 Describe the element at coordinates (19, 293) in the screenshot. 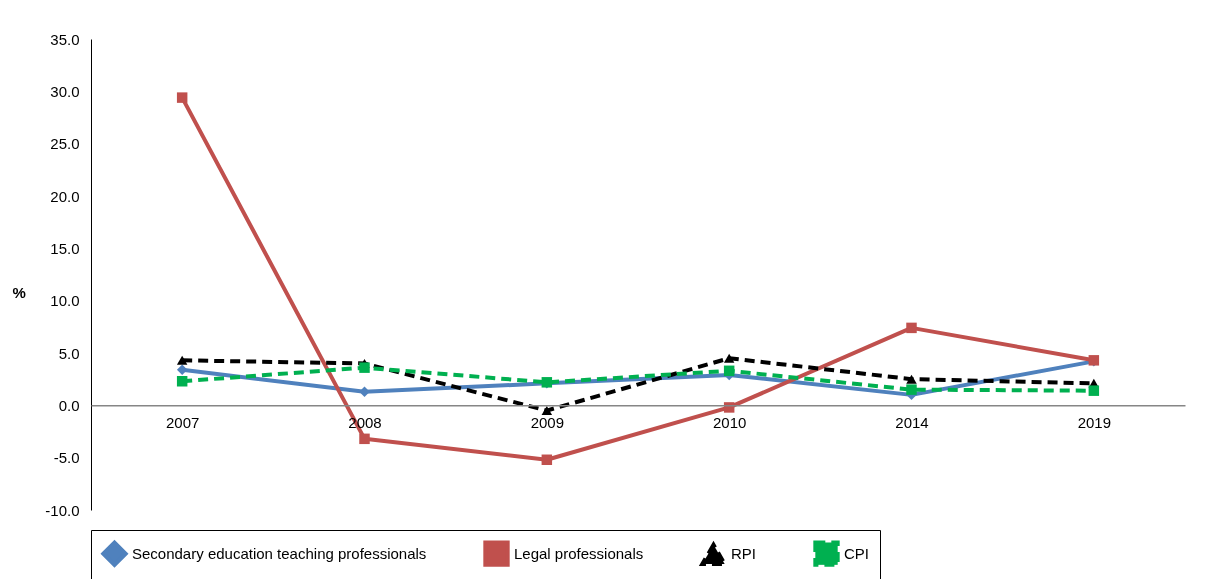

I see `y-axis-title: %` at that location.